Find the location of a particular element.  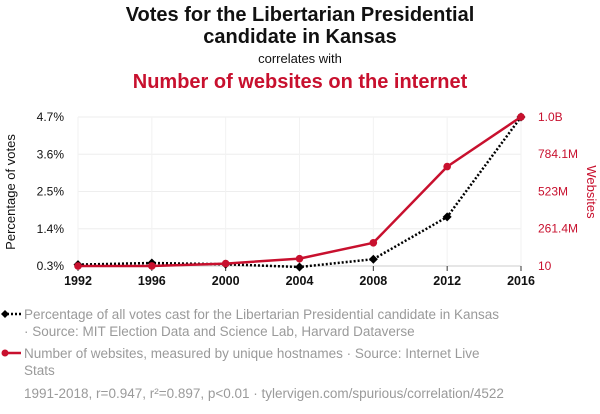

chart-title-line2: candidate in Kansas is located at coordinates (299, 37).